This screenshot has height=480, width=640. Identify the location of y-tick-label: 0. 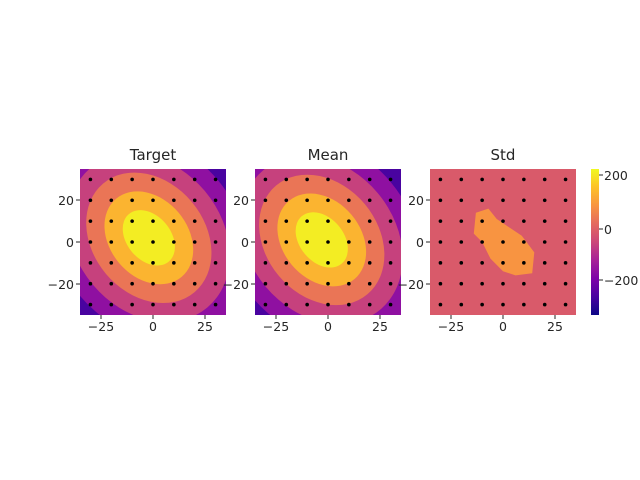
(245, 242).